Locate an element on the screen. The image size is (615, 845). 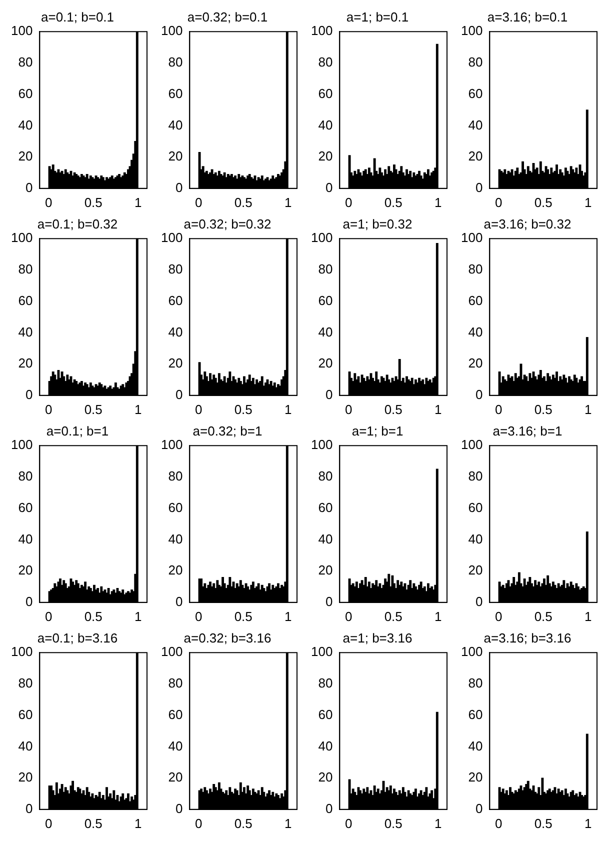
chart-title: a=1; b=0.32 is located at coordinates (377, 224).